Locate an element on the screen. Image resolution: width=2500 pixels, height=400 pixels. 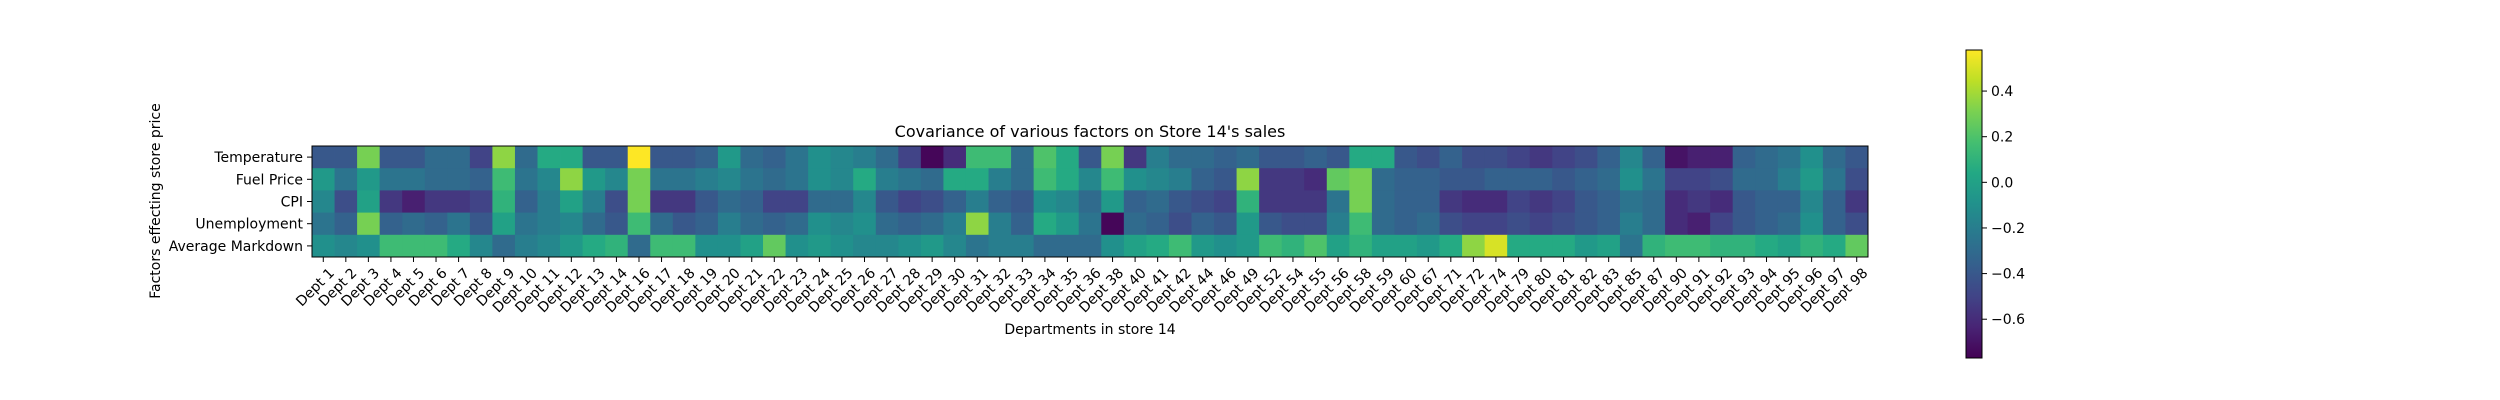
y-axis-label: Factors effecting store price is located at coordinates (156, 200).